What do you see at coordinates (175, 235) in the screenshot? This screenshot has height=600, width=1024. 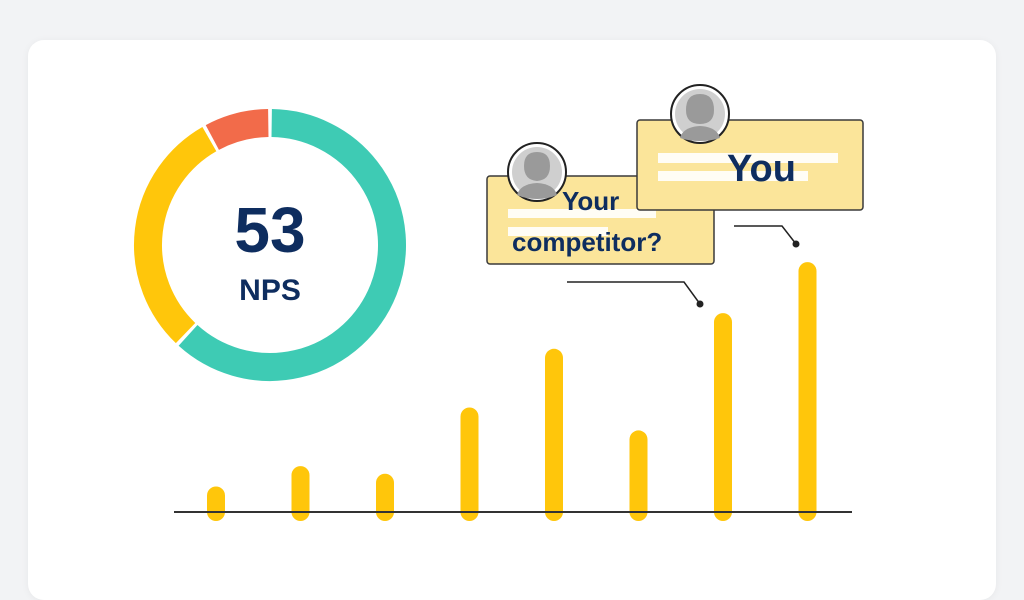 I see `donut-segment-passives` at bounding box center [175, 235].